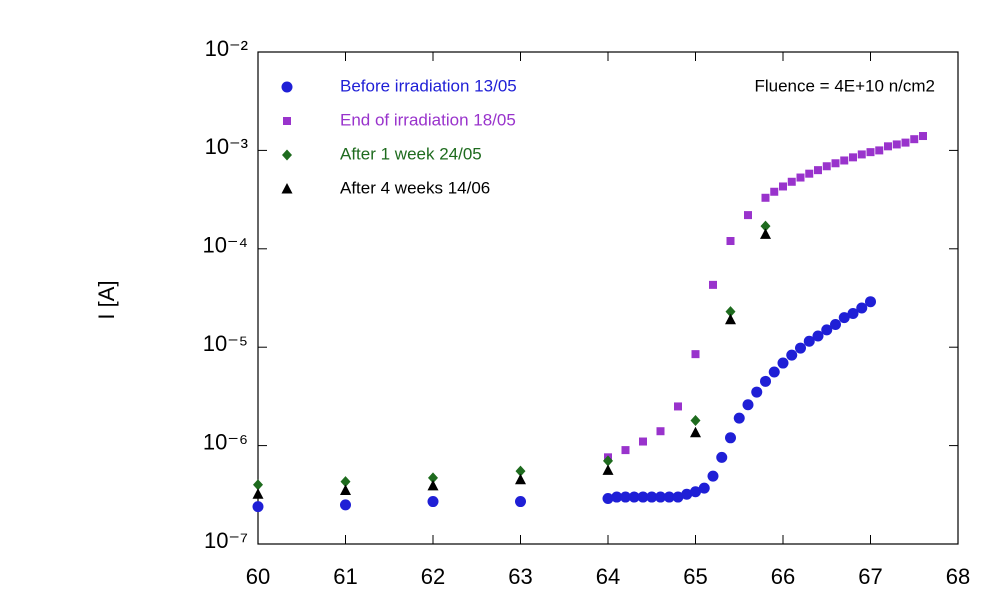 This screenshot has width=984, height=603. Describe the element at coordinates (225, 245) in the screenshot. I see `y-tick-label: 10⁻⁴` at that location.